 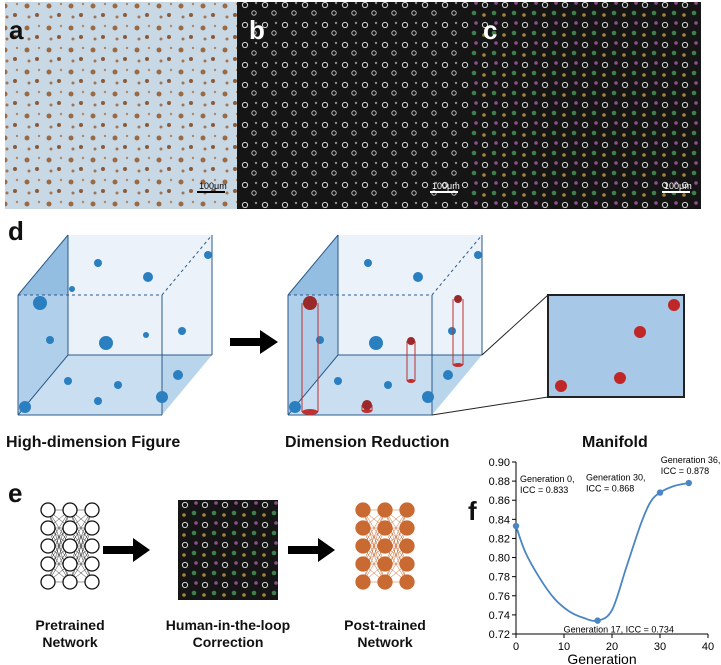 What do you see at coordinates (70, 641) in the screenshot?
I see `caption-pretrained-line2: Network` at bounding box center [70, 641].